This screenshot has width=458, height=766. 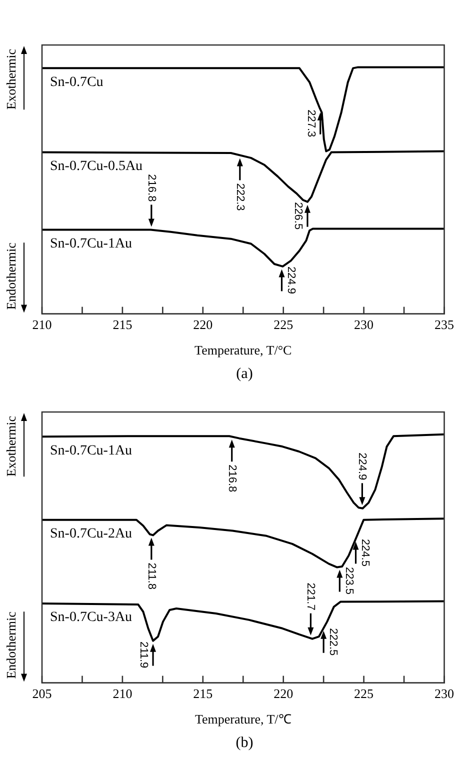 I want to click on annotation: 221.7, so click(x=310, y=596).